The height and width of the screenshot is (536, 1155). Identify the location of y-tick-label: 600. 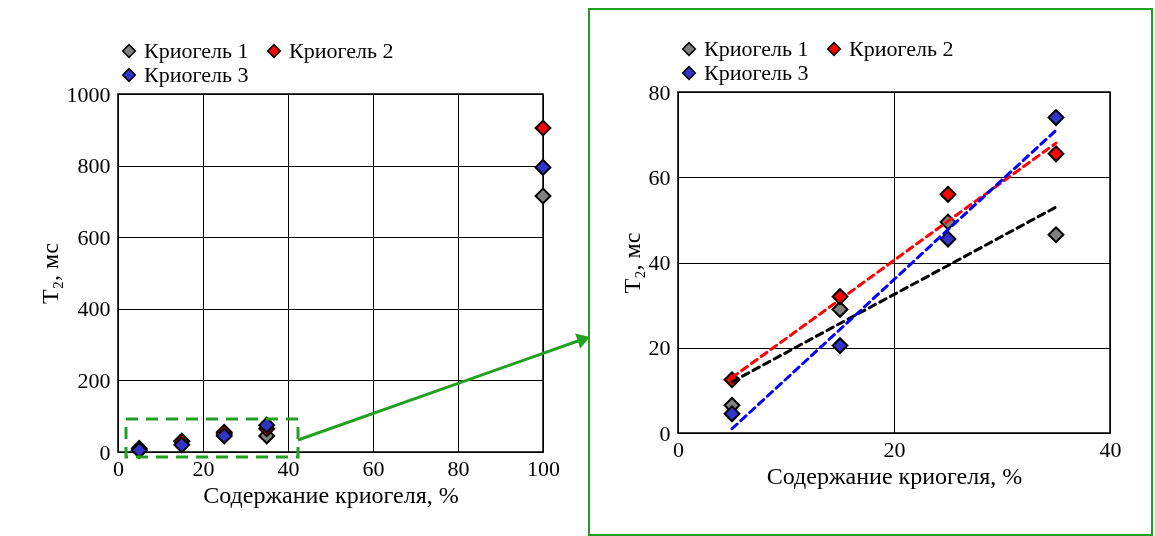
(94, 237).